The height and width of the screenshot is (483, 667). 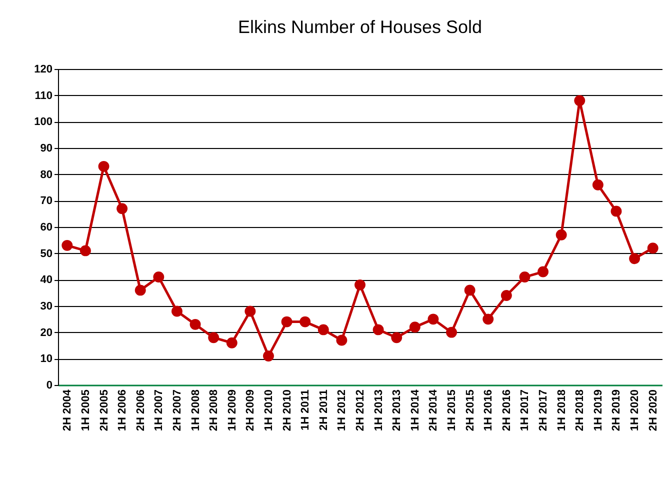 I want to click on x-tick-label: 1H 2005, so click(x=86, y=411).